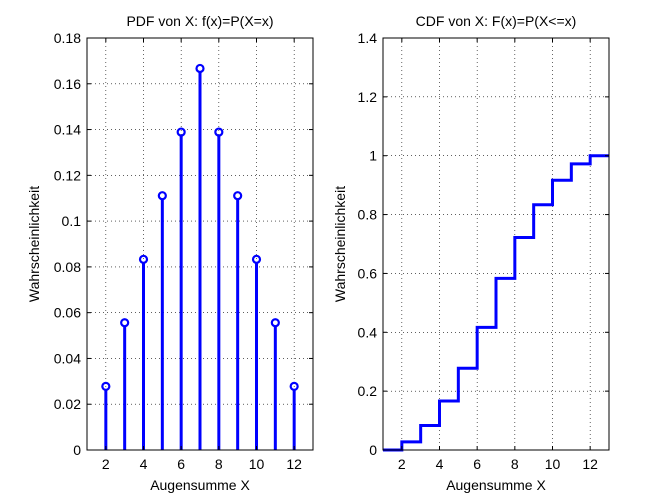 This screenshot has height=504, width=672. What do you see at coordinates (181, 464) in the screenshot?
I see `pdf-x-tick-label: 6` at bounding box center [181, 464].